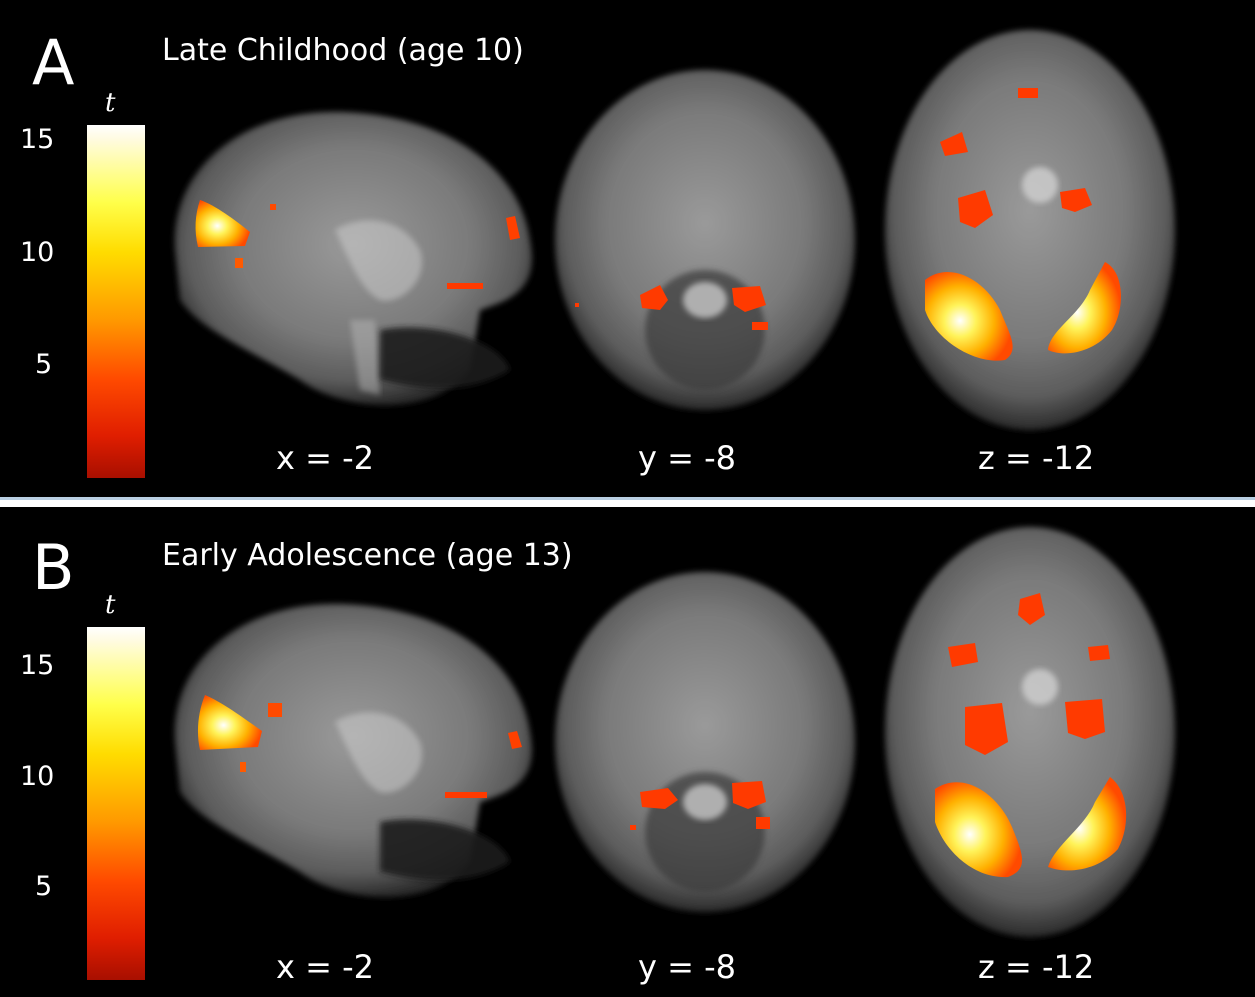 This screenshot has width=1255, height=997. Describe the element at coordinates (367, 555) in the screenshot. I see `panel-title: Early Adolescence (age 13)` at that location.